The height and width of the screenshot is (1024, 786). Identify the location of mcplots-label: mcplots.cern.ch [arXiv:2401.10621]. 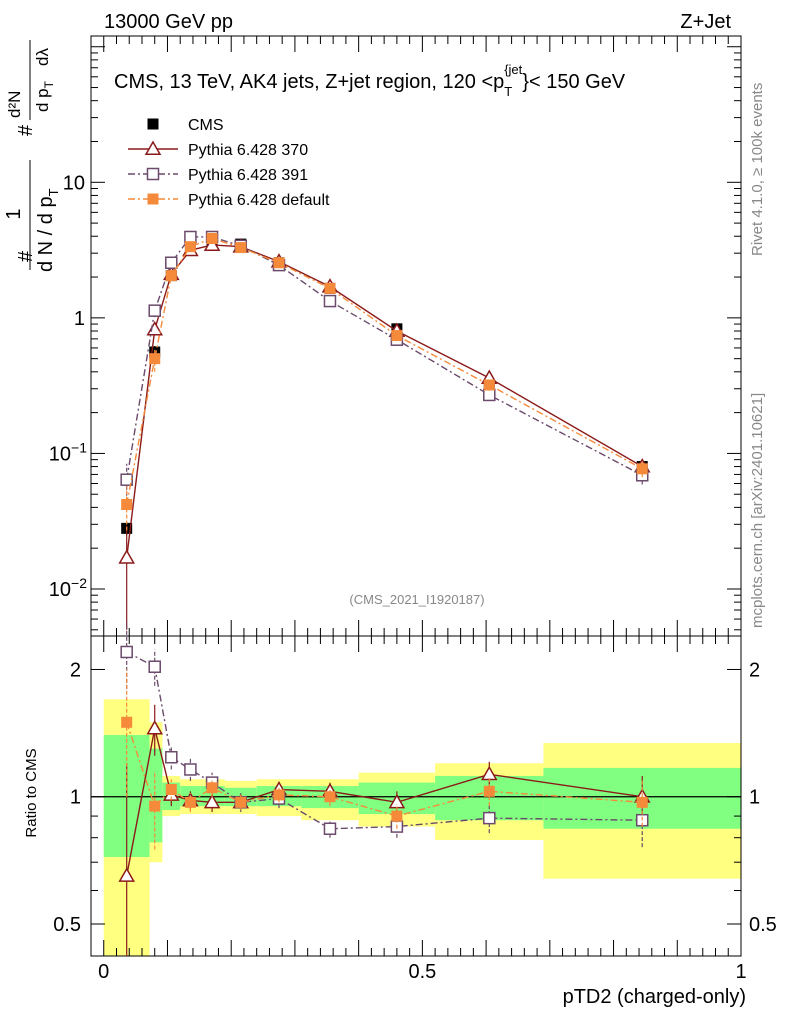
(757, 510).